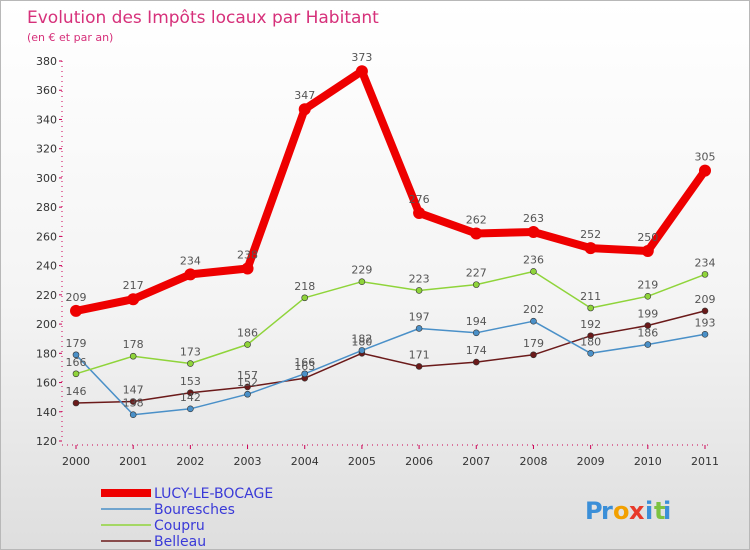  What do you see at coordinates (533, 218) in the screenshot?
I see `data-label: 263` at bounding box center [533, 218].